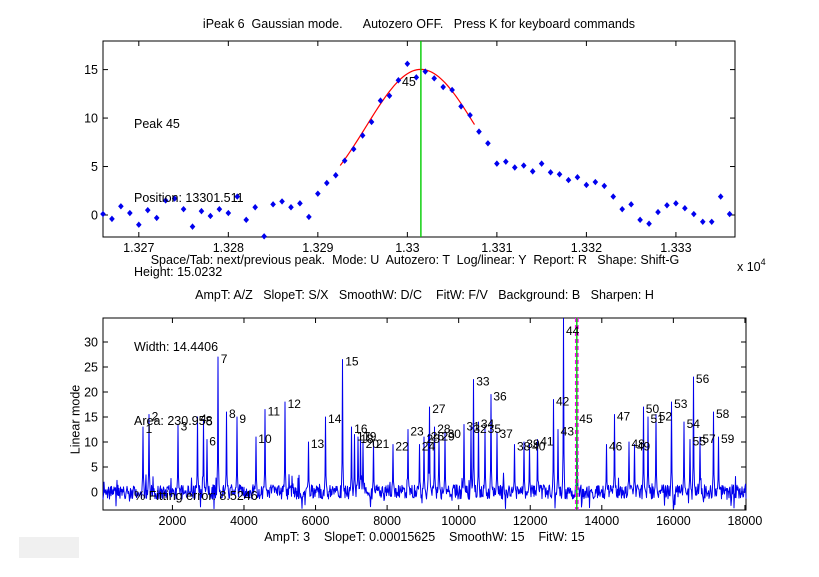 This screenshot has width=819, height=577. Describe the element at coordinates (203, 419) in the screenshot. I see `peak-number-label: 4` at that location.